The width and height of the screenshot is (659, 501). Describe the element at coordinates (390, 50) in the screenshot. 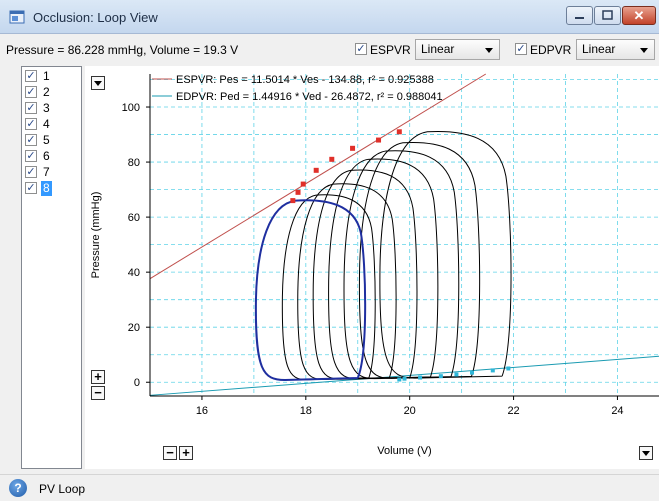

I see `espvr-label: ESPVR` at that location.